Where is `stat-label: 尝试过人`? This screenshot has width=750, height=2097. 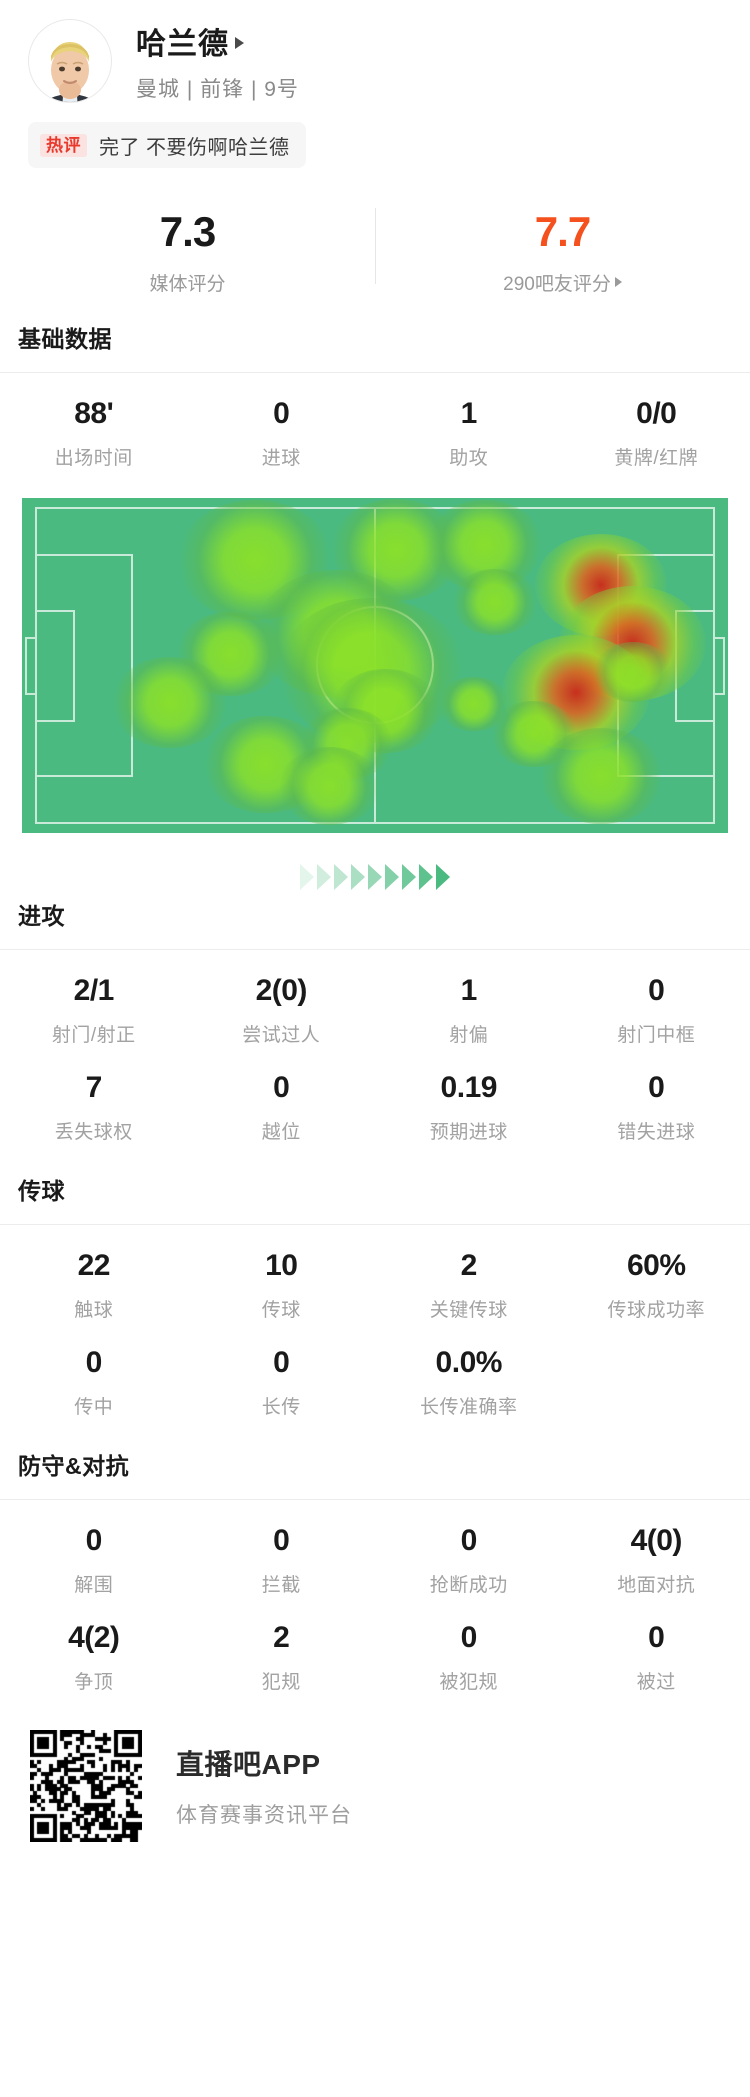 stat-label: 尝试过人 is located at coordinates (281, 1035).